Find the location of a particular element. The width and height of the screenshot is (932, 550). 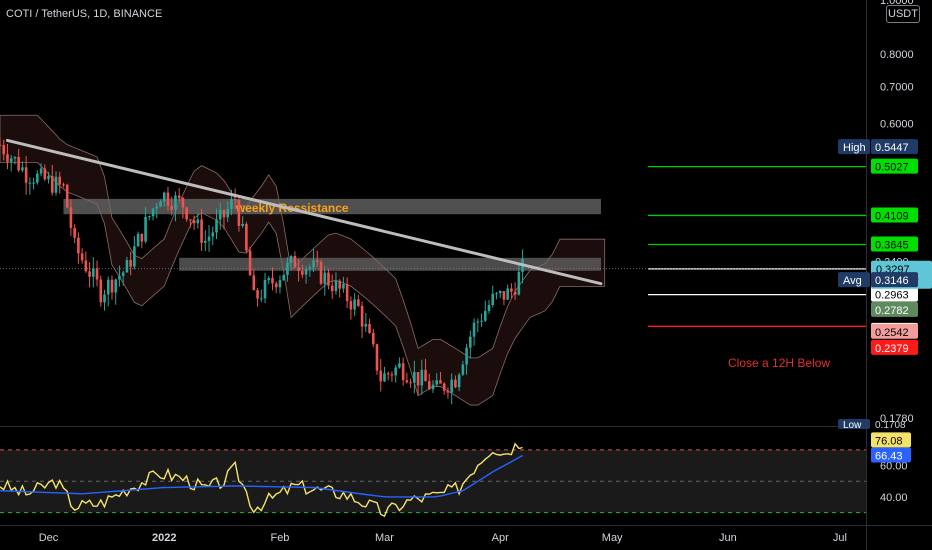

avg-value: 0.3146 is located at coordinates (892, 281).